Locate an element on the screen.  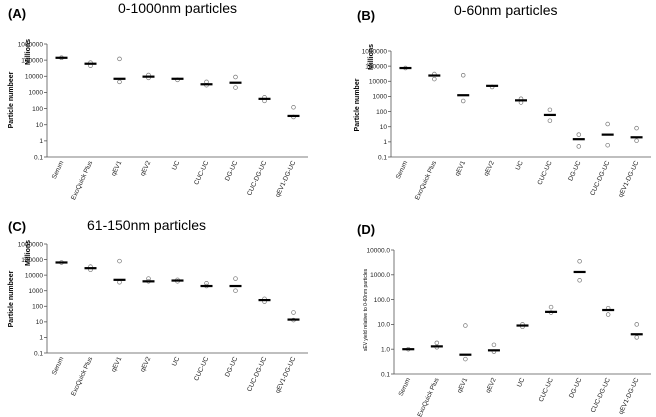
y-tick-label: 100 is located at coordinates (37, 307).